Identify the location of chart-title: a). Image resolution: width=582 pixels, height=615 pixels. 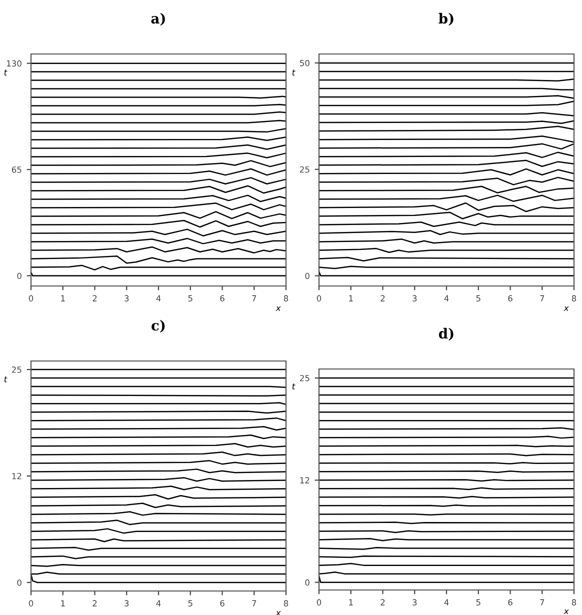
(158, 19).